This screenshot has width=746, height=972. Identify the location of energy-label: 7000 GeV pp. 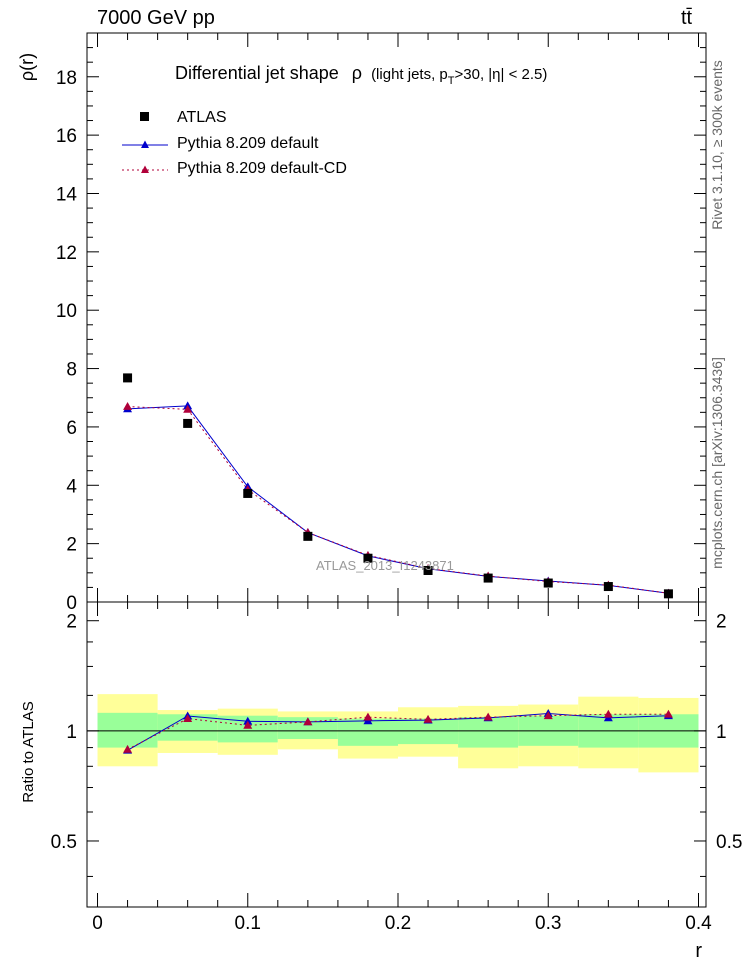
(156, 18).